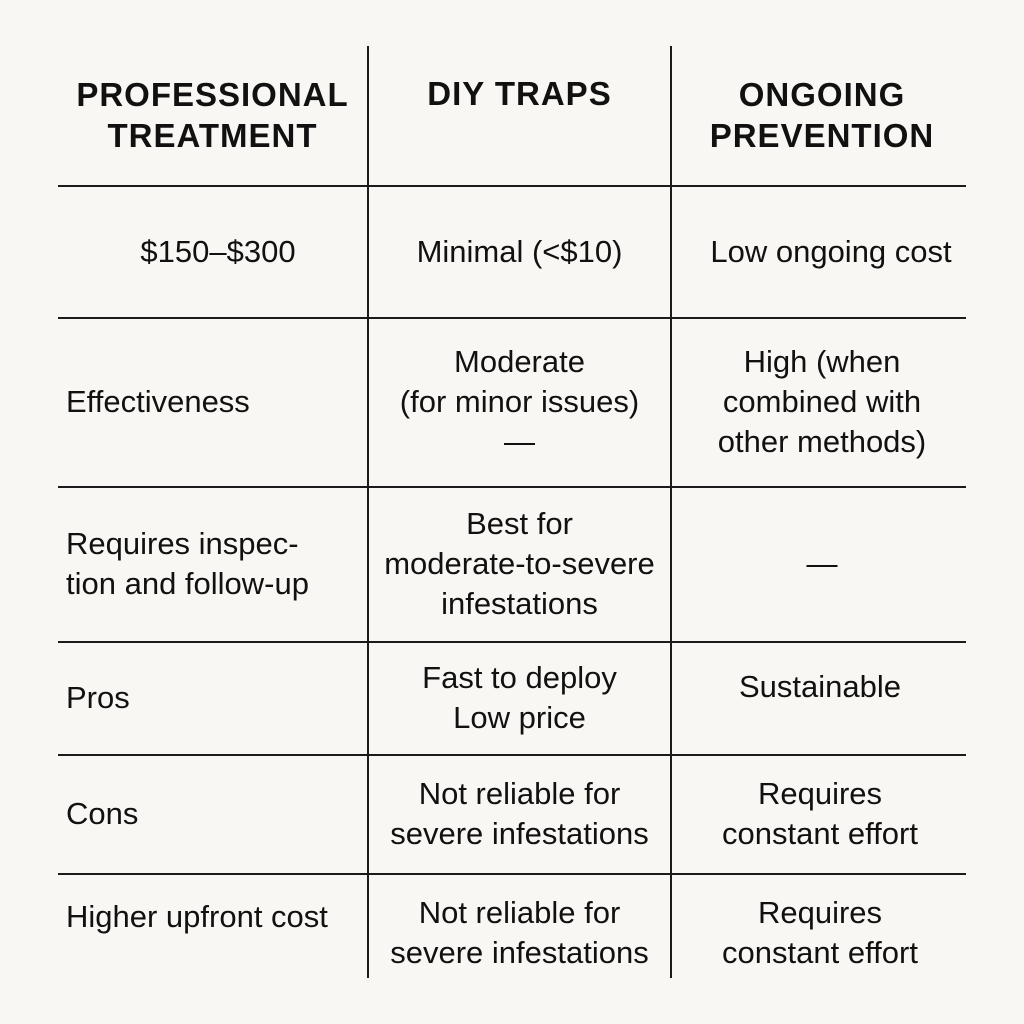  What do you see at coordinates (822, 135) in the screenshot?
I see `header-line: PREVENTION` at bounding box center [822, 135].